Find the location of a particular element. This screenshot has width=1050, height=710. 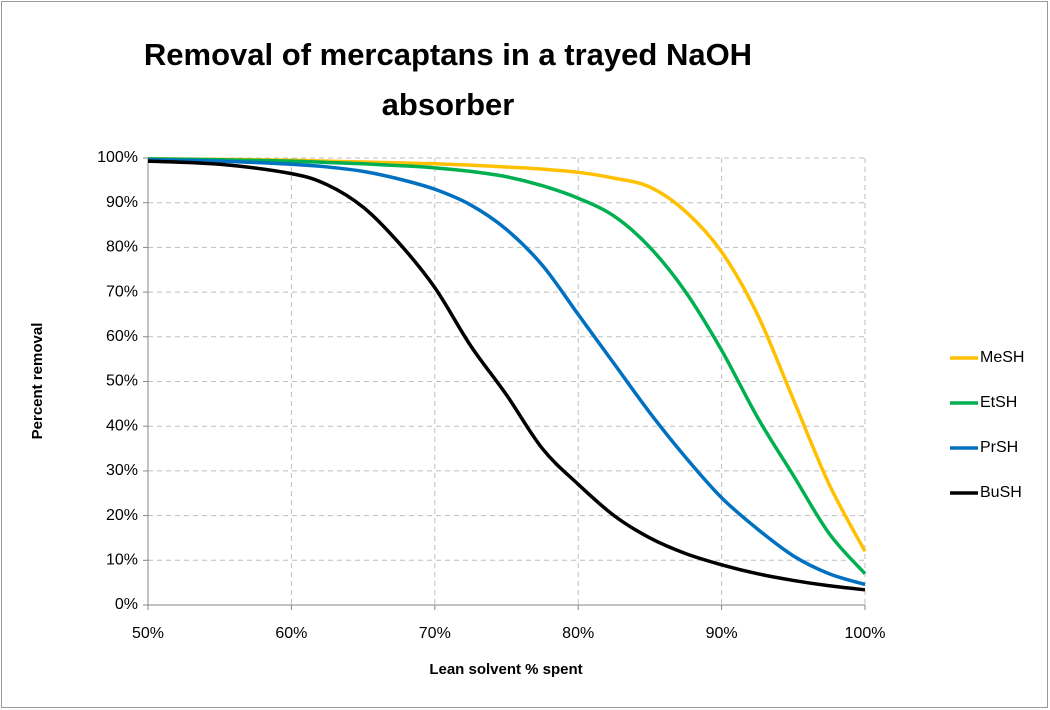

y-tick-label: 60% is located at coordinates (122, 336).